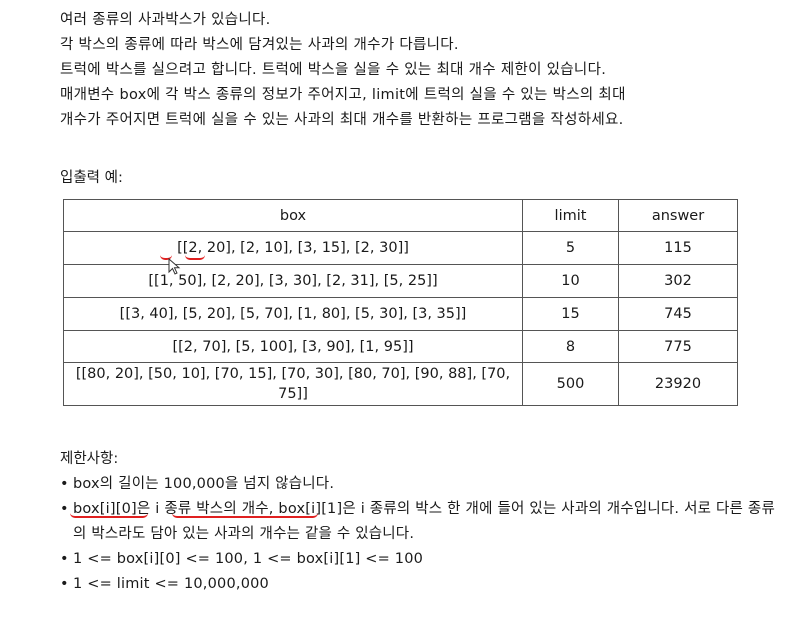 The height and width of the screenshot is (618, 807). I want to click on cell-limit: 8, so click(570, 346).